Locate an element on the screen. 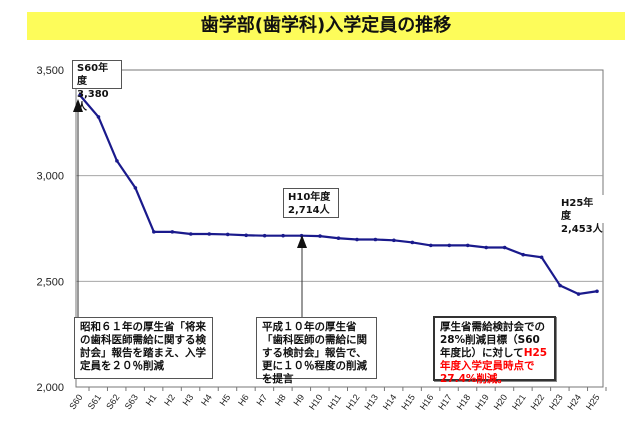  arrowhead-s61 is located at coordinates (78, 105).